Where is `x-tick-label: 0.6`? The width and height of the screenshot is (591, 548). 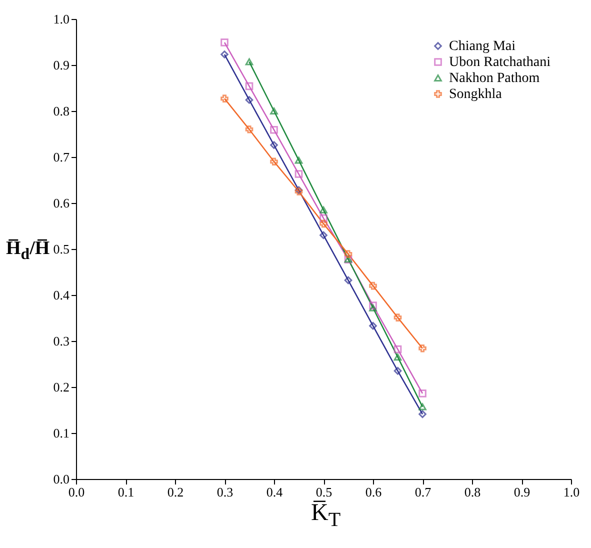
x-tick-label: 0.6 is located at coordinates (373, 492).